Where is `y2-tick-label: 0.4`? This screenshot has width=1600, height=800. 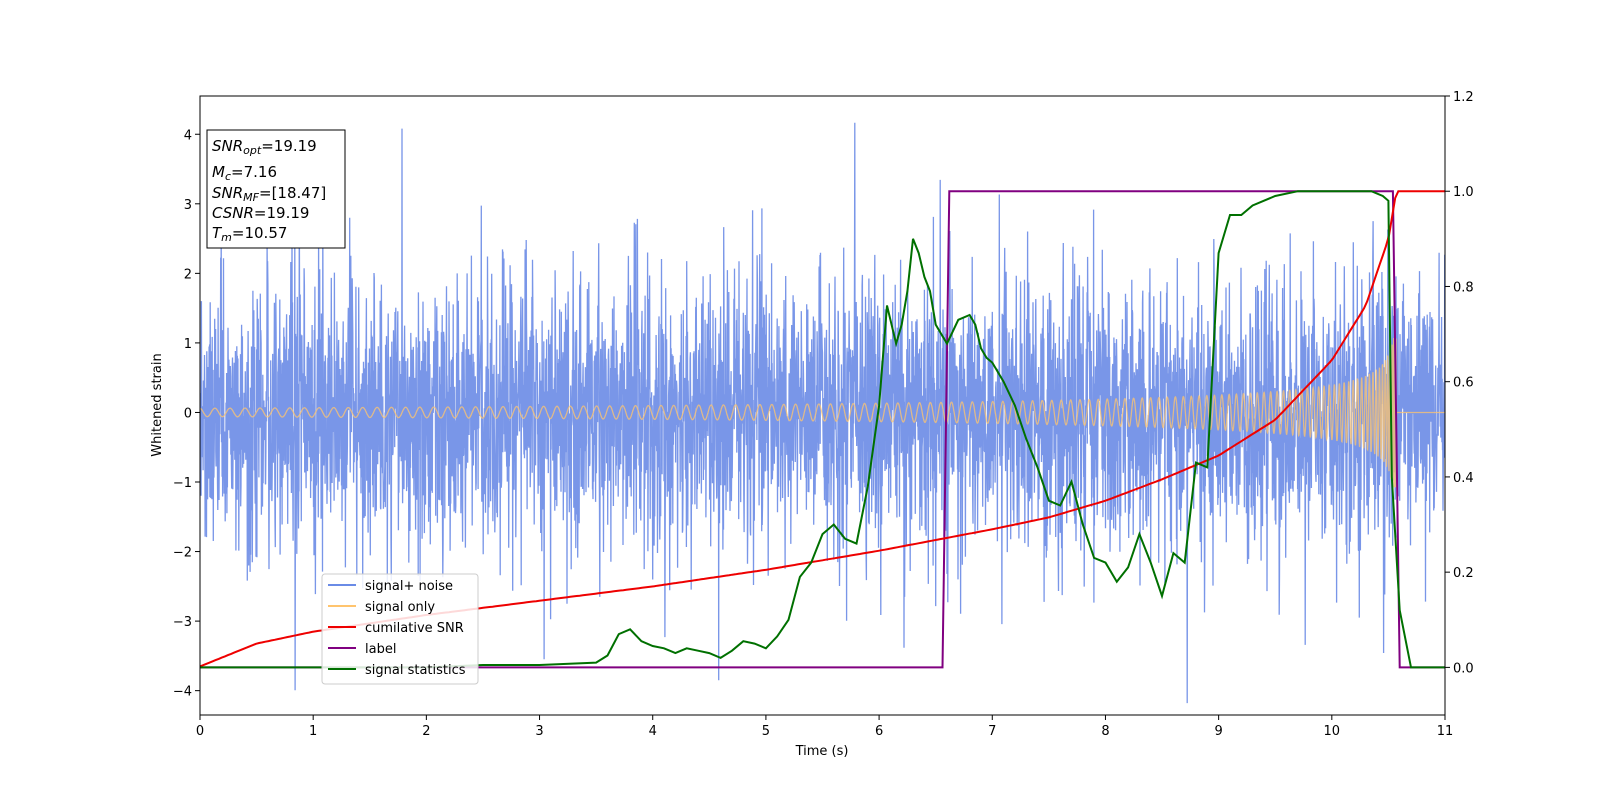
y2-tick-label: 0.4 is located at coordinates (1463, 478).